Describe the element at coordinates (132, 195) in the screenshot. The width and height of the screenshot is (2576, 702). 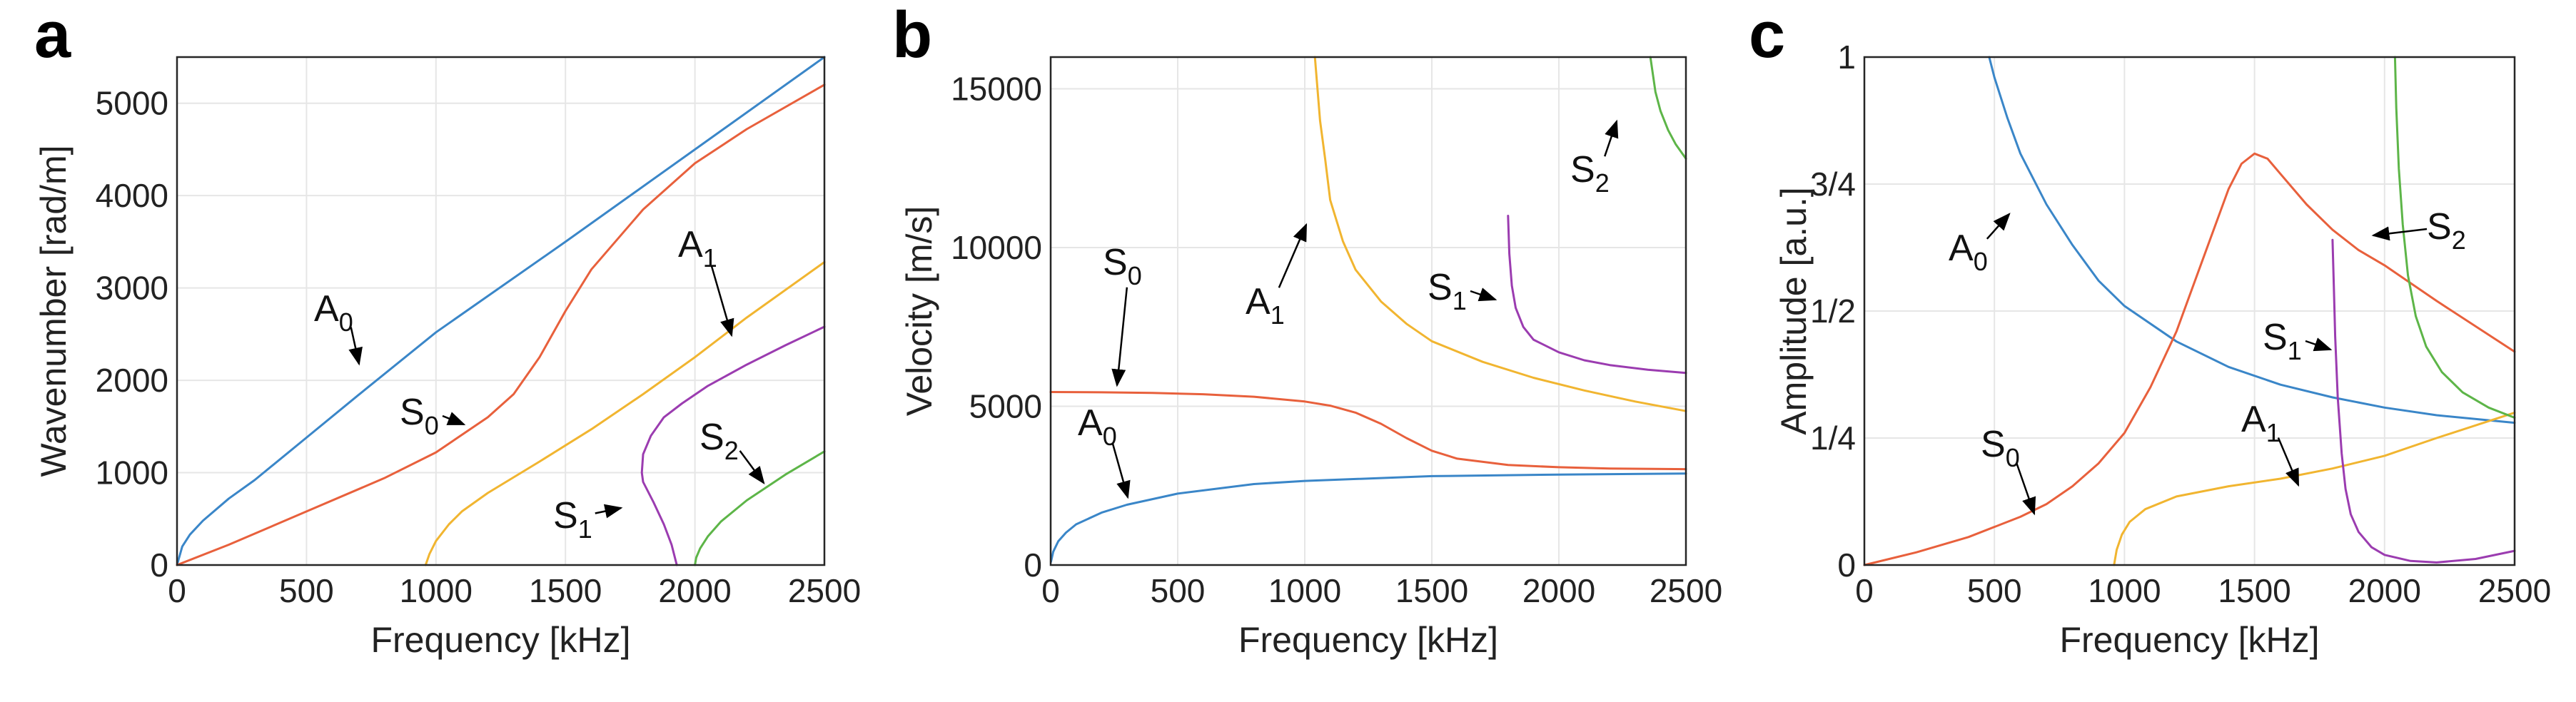
I see `y-tick-label: 4000` at that location.